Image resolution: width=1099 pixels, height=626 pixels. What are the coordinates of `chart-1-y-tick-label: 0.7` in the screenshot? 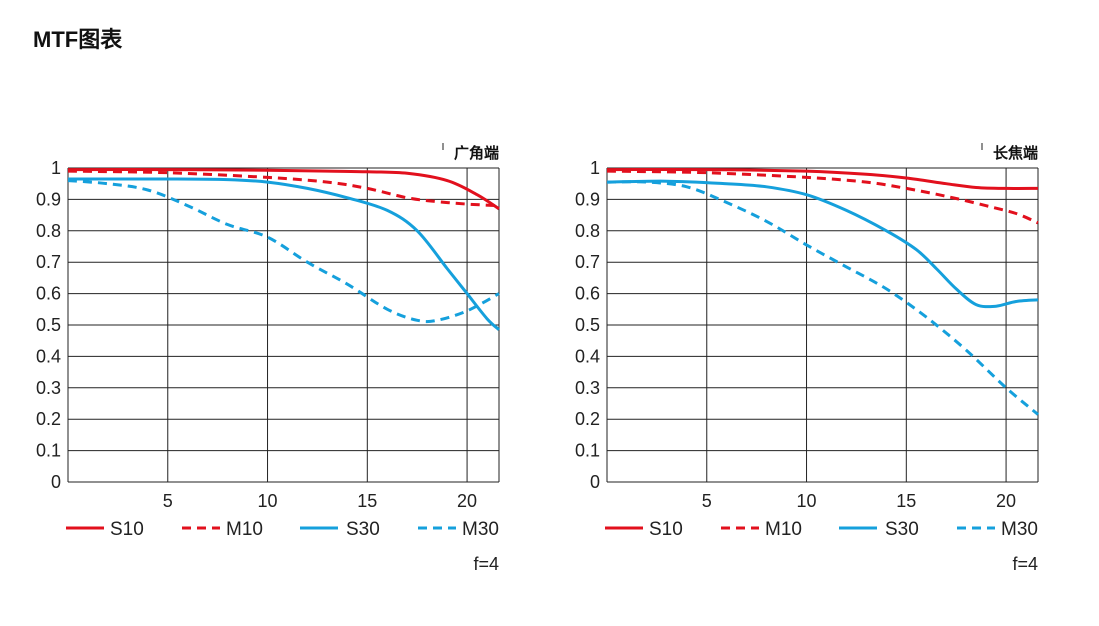 It's located at (48, 262).